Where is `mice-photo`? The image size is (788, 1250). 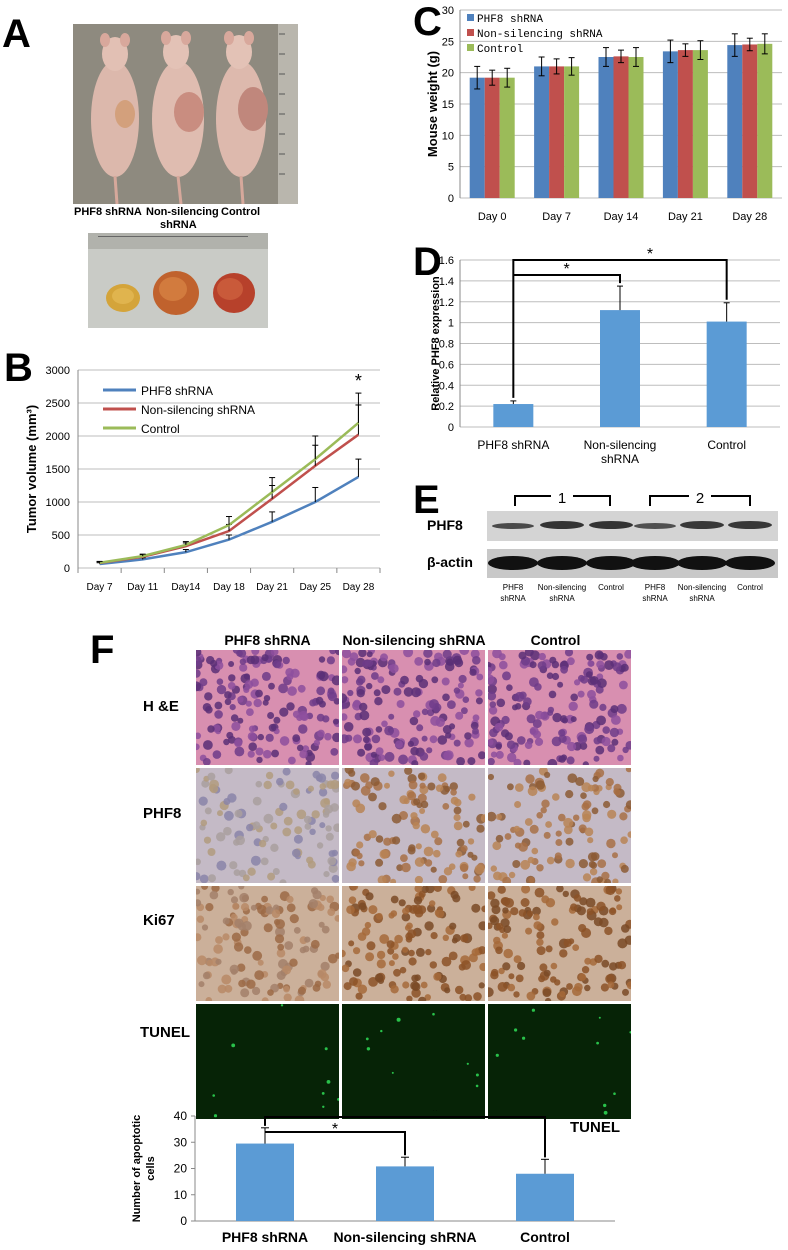 mice-photo is located at coordinates (185, 114).